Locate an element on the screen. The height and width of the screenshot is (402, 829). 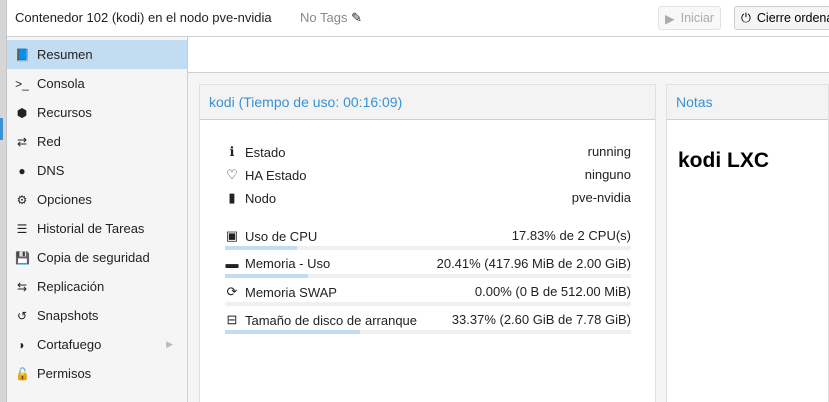
usage-label: Tamaño de disco de arranque is located at coordinates (331, 320).